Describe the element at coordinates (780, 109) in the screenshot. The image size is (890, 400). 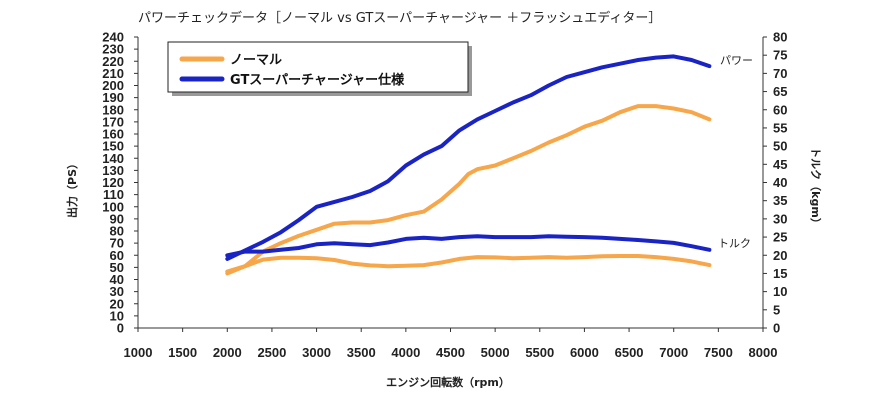
I see `y-right-tick-label: 60` at that location.